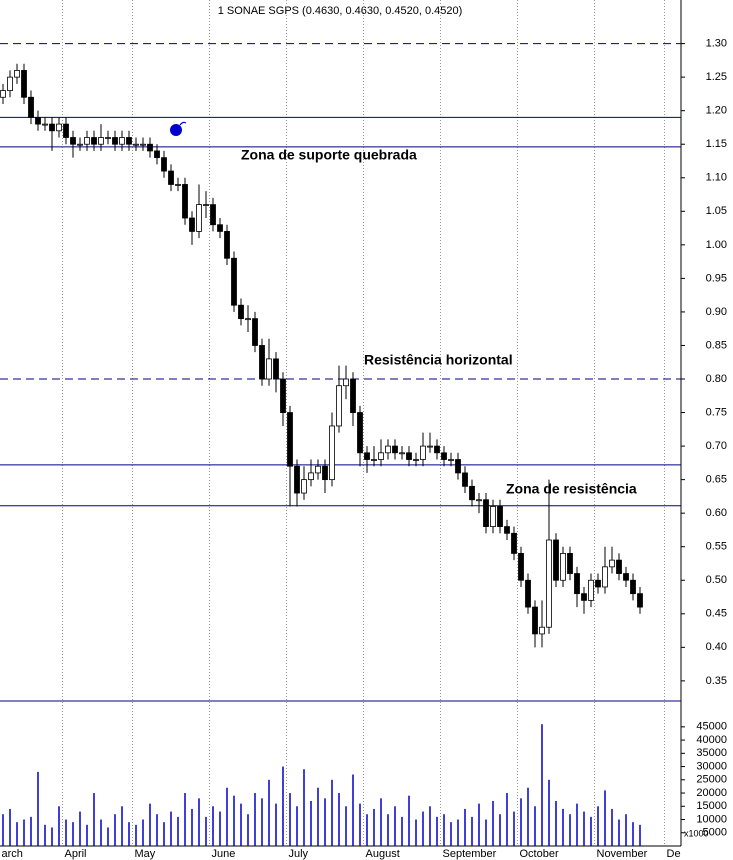 The width and height of the screenshot is (733, 860). Describe the element at coordinates (711, 753) in the screenshot. I see `volume-tick-label: 35000` at that location.